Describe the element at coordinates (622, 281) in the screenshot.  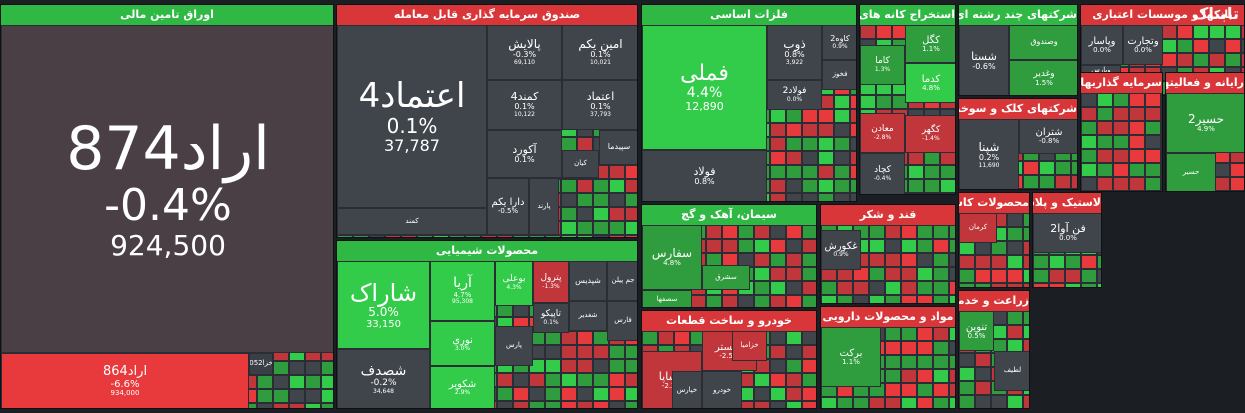
I see `stock-tile: جم پیلن` at that location.